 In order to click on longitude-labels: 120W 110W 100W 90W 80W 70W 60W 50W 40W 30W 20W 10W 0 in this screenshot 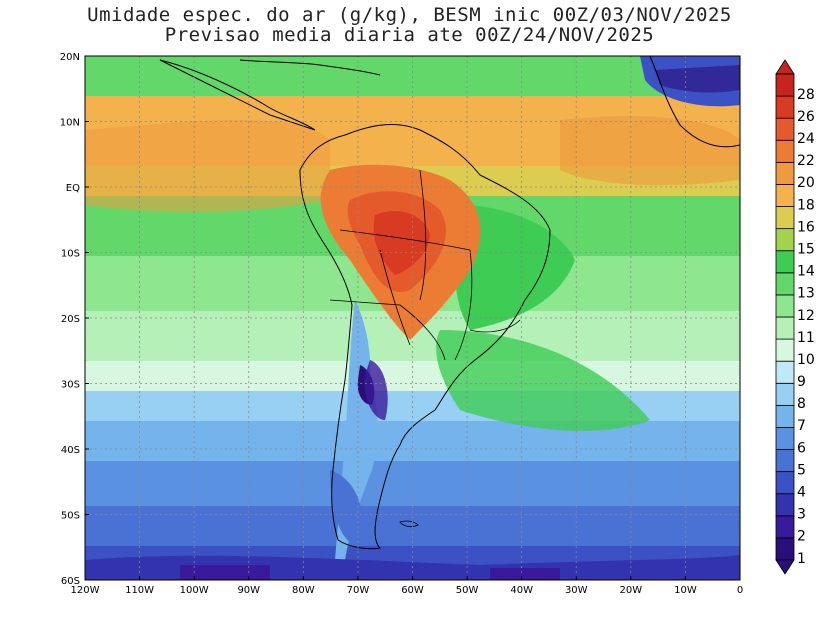, I will do `click(407, 590)`.